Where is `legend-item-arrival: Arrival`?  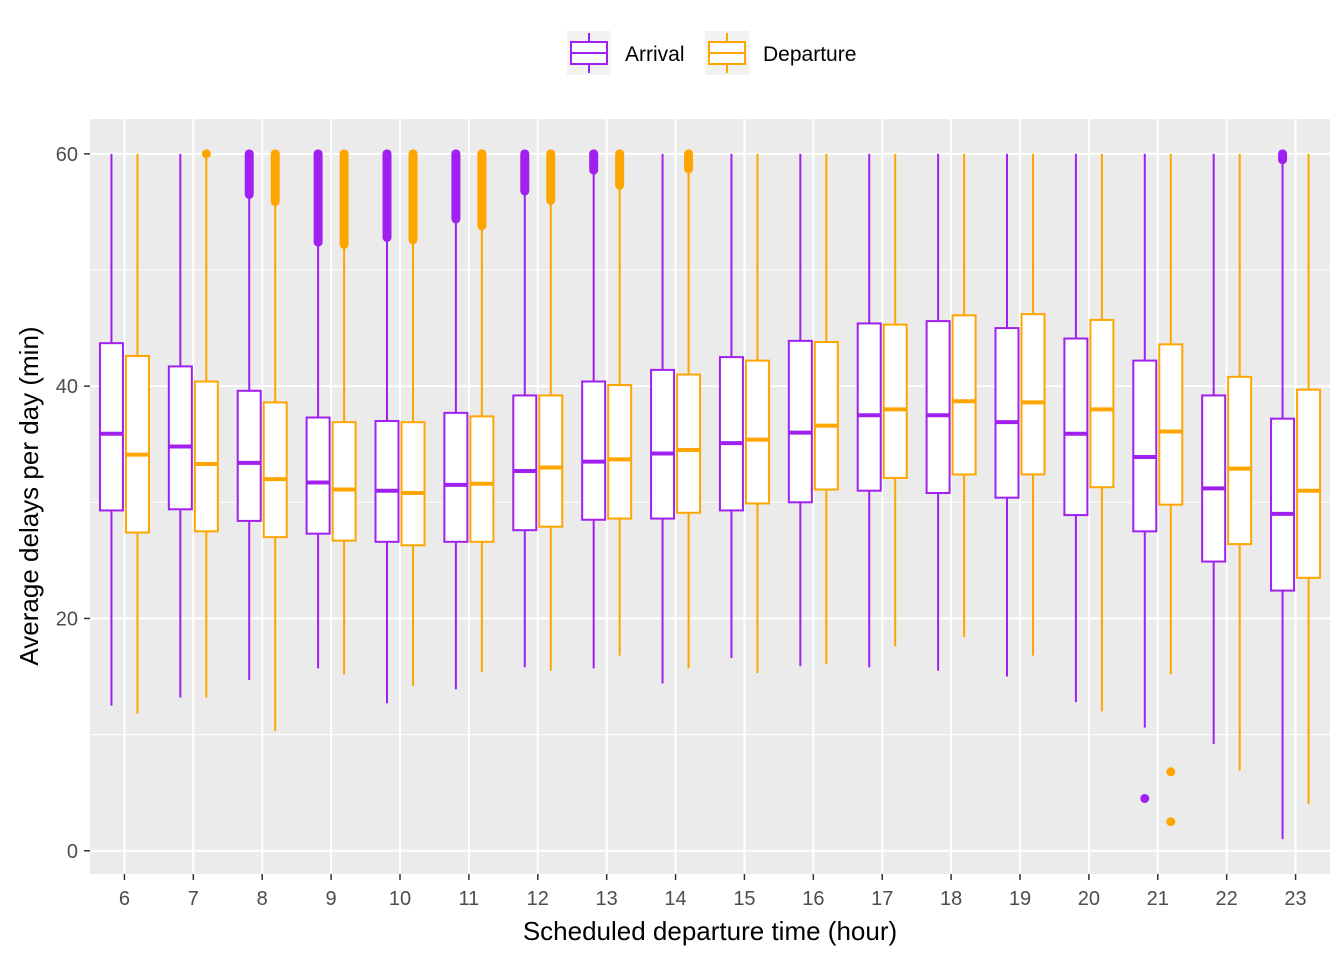 legend-item-arrival: Arrival is located at coordinates (626, 53).